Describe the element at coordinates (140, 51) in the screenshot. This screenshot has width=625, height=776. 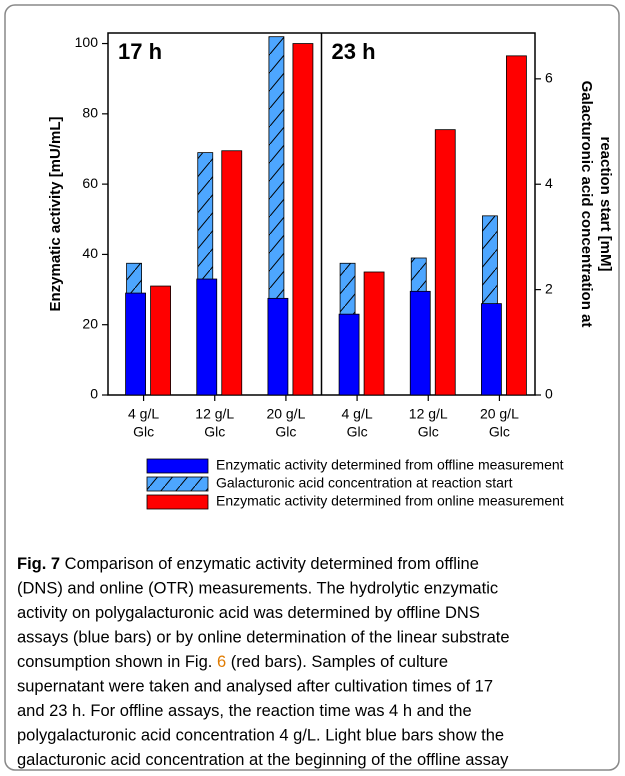
I see `panel-label: 17 h` at that location.